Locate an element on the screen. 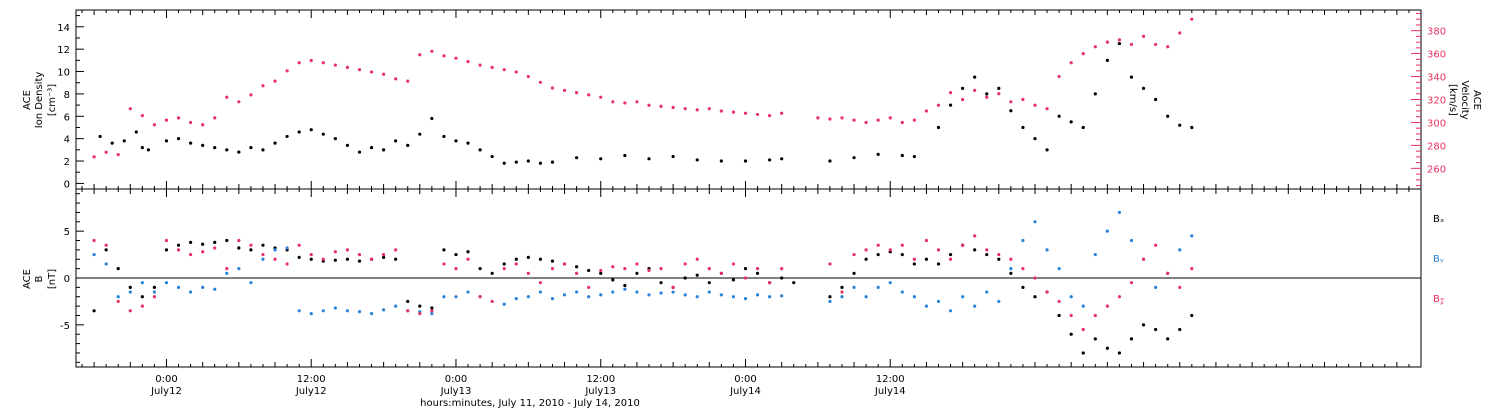 This screenshot has width=1500, height=410. legend-by: Bᵧ is located at coordinates (1438, 259).